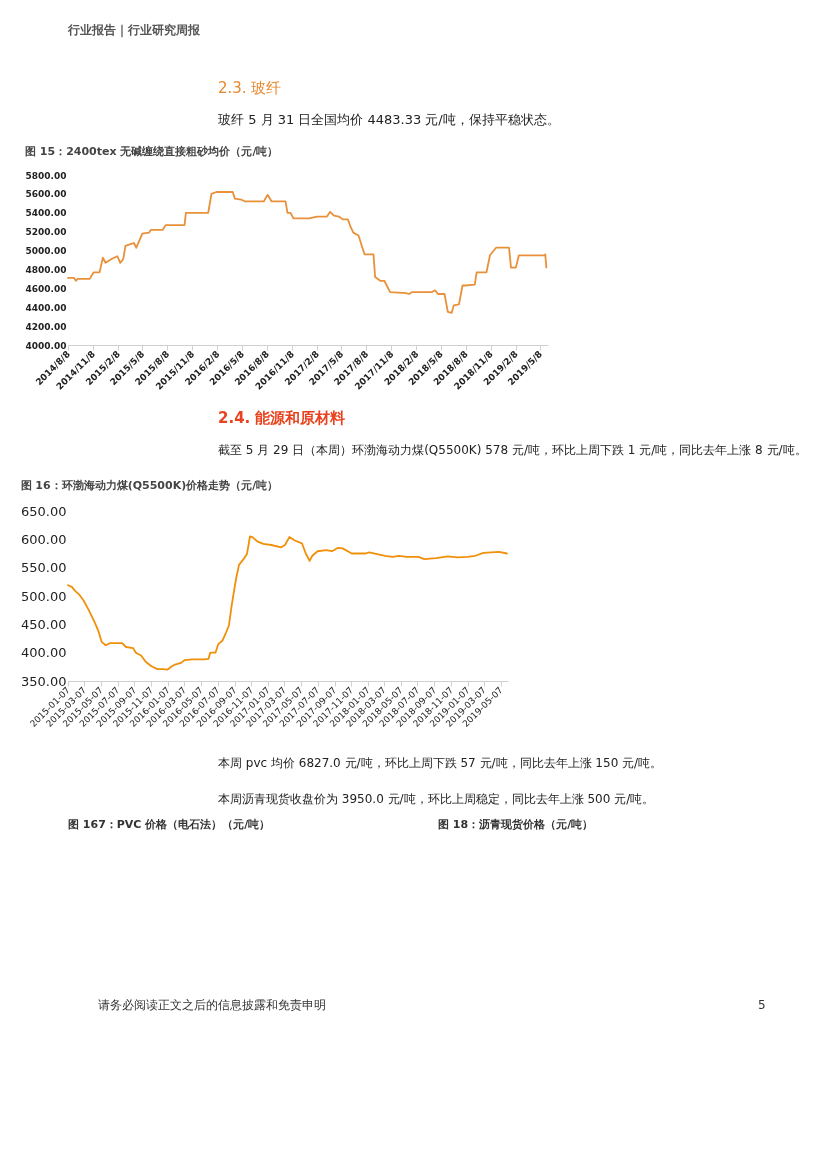  What do you see at coordinates (46, 326) in the screenshot?
I see `y-tick-label: 4200.00` at bounding box center [46, 326].